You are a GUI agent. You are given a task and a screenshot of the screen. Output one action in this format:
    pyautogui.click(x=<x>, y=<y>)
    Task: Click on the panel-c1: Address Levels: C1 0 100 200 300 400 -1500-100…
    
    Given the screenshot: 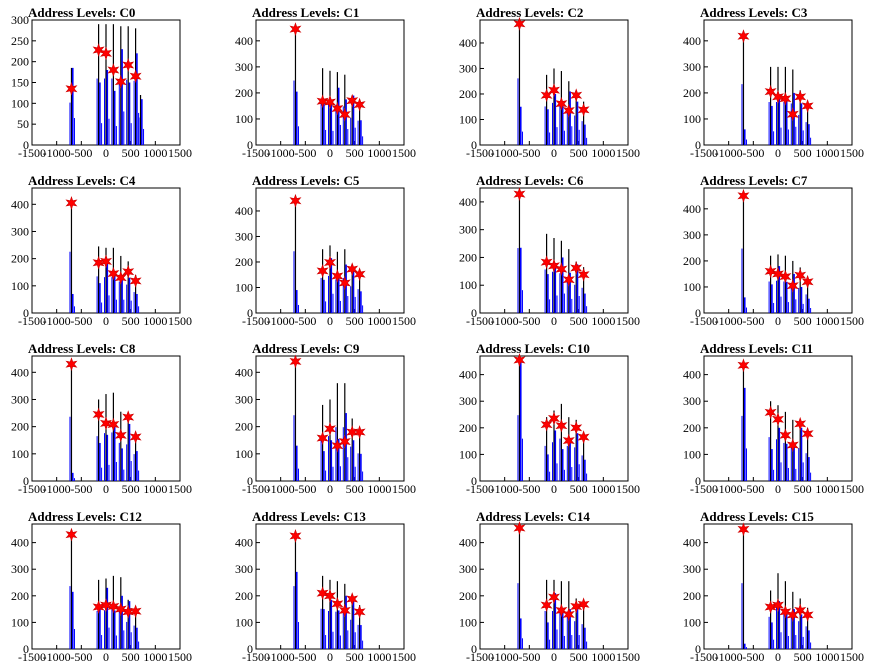 What is the action you would take?
    pyautogui.click(x=325, y=82)
    